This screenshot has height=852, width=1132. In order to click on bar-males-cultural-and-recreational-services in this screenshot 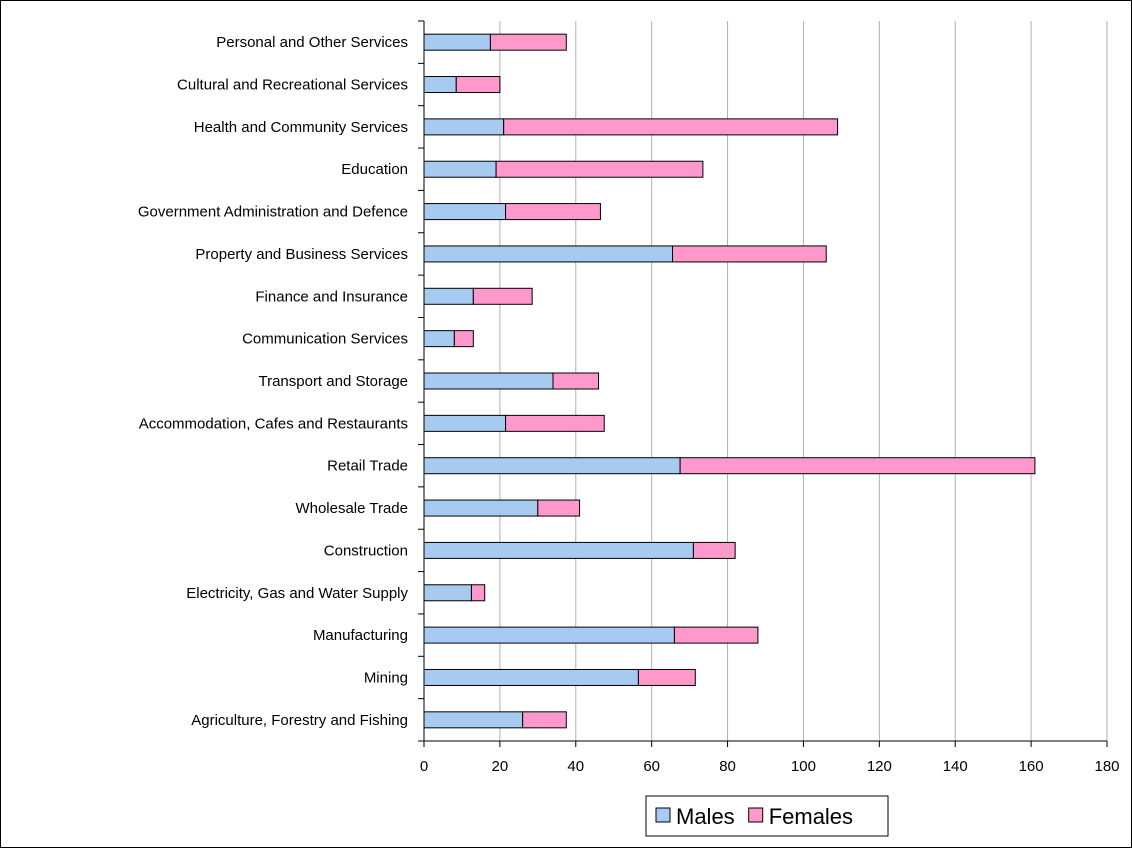, I will do `click(440, 85)`.